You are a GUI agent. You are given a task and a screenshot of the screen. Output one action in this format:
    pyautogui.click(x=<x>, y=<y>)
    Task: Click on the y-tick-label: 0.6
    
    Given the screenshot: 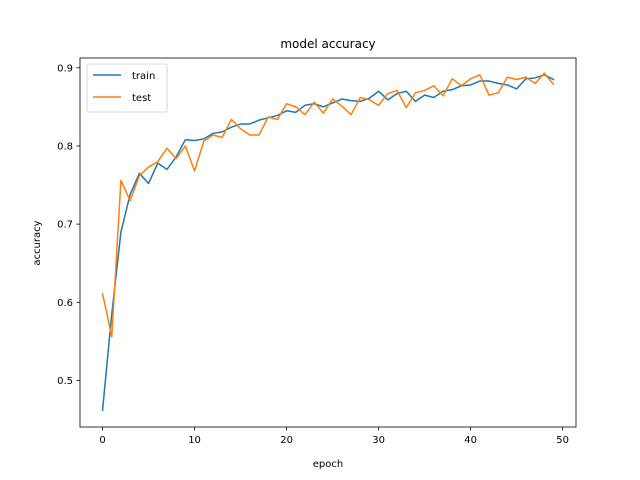 What is the action you would take?
    pyautogui.click(x=65, y=303)
    